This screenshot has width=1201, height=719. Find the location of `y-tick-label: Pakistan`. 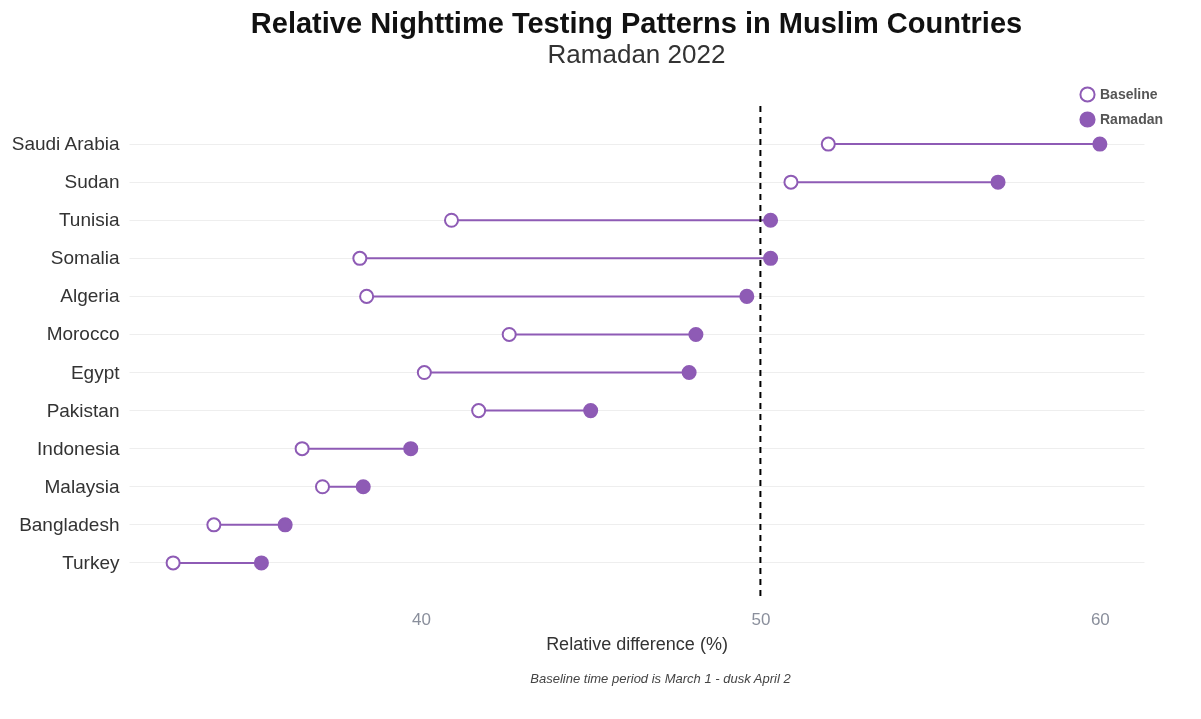

y-tick-label: Pakistan is located at coordinates (83, 410).